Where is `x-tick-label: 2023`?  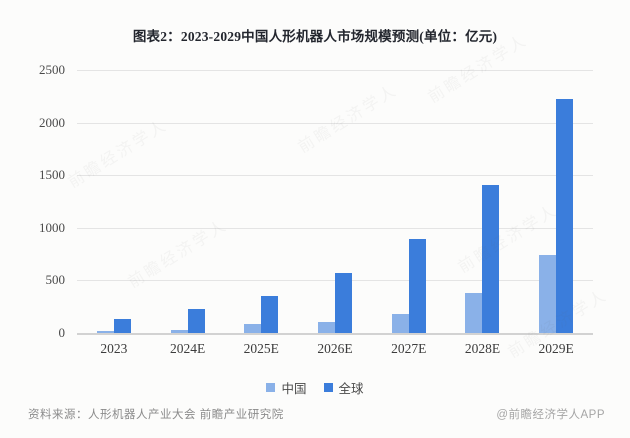 x-tick-label: 2023 is located at coordinates (114, 348).